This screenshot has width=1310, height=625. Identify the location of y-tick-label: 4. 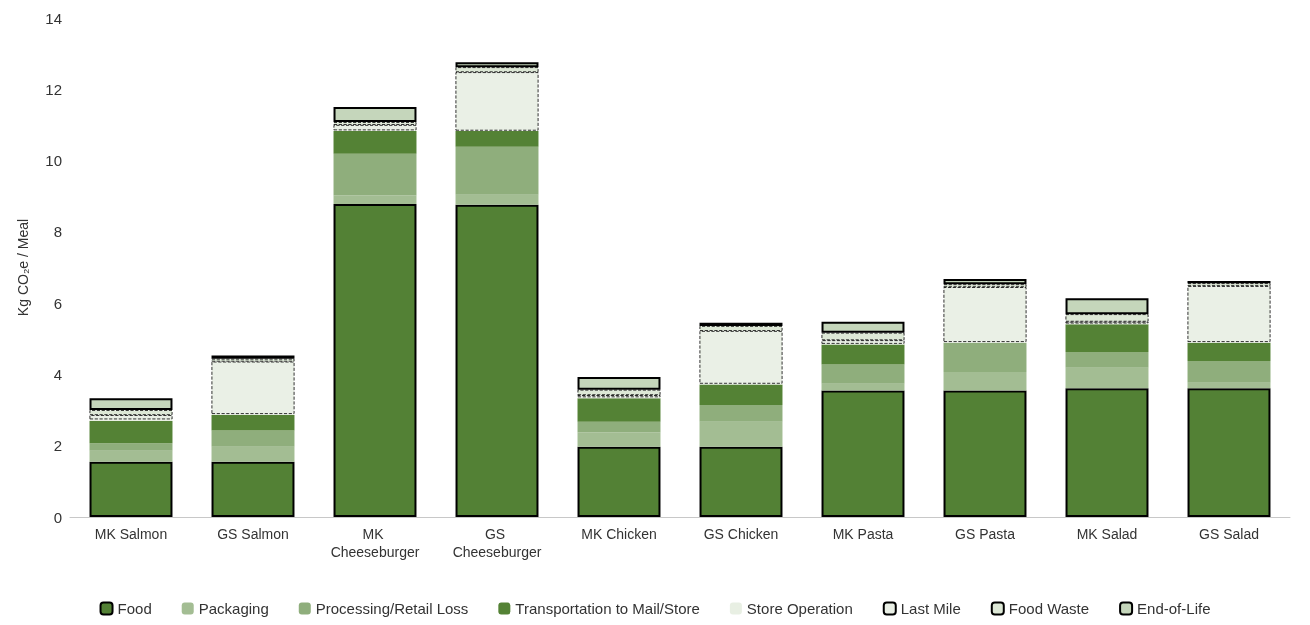
(57, 374).